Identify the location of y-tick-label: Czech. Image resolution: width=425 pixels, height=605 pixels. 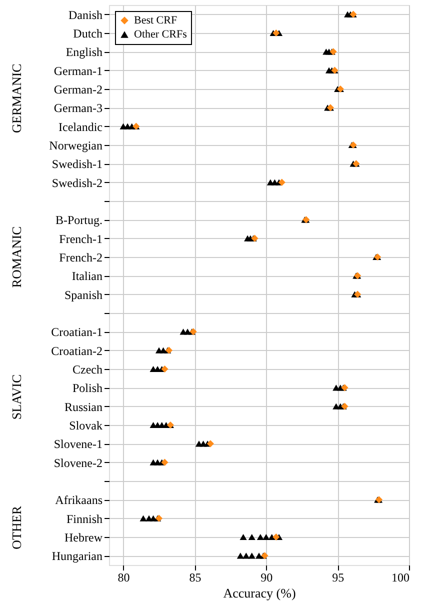
(87, 369).